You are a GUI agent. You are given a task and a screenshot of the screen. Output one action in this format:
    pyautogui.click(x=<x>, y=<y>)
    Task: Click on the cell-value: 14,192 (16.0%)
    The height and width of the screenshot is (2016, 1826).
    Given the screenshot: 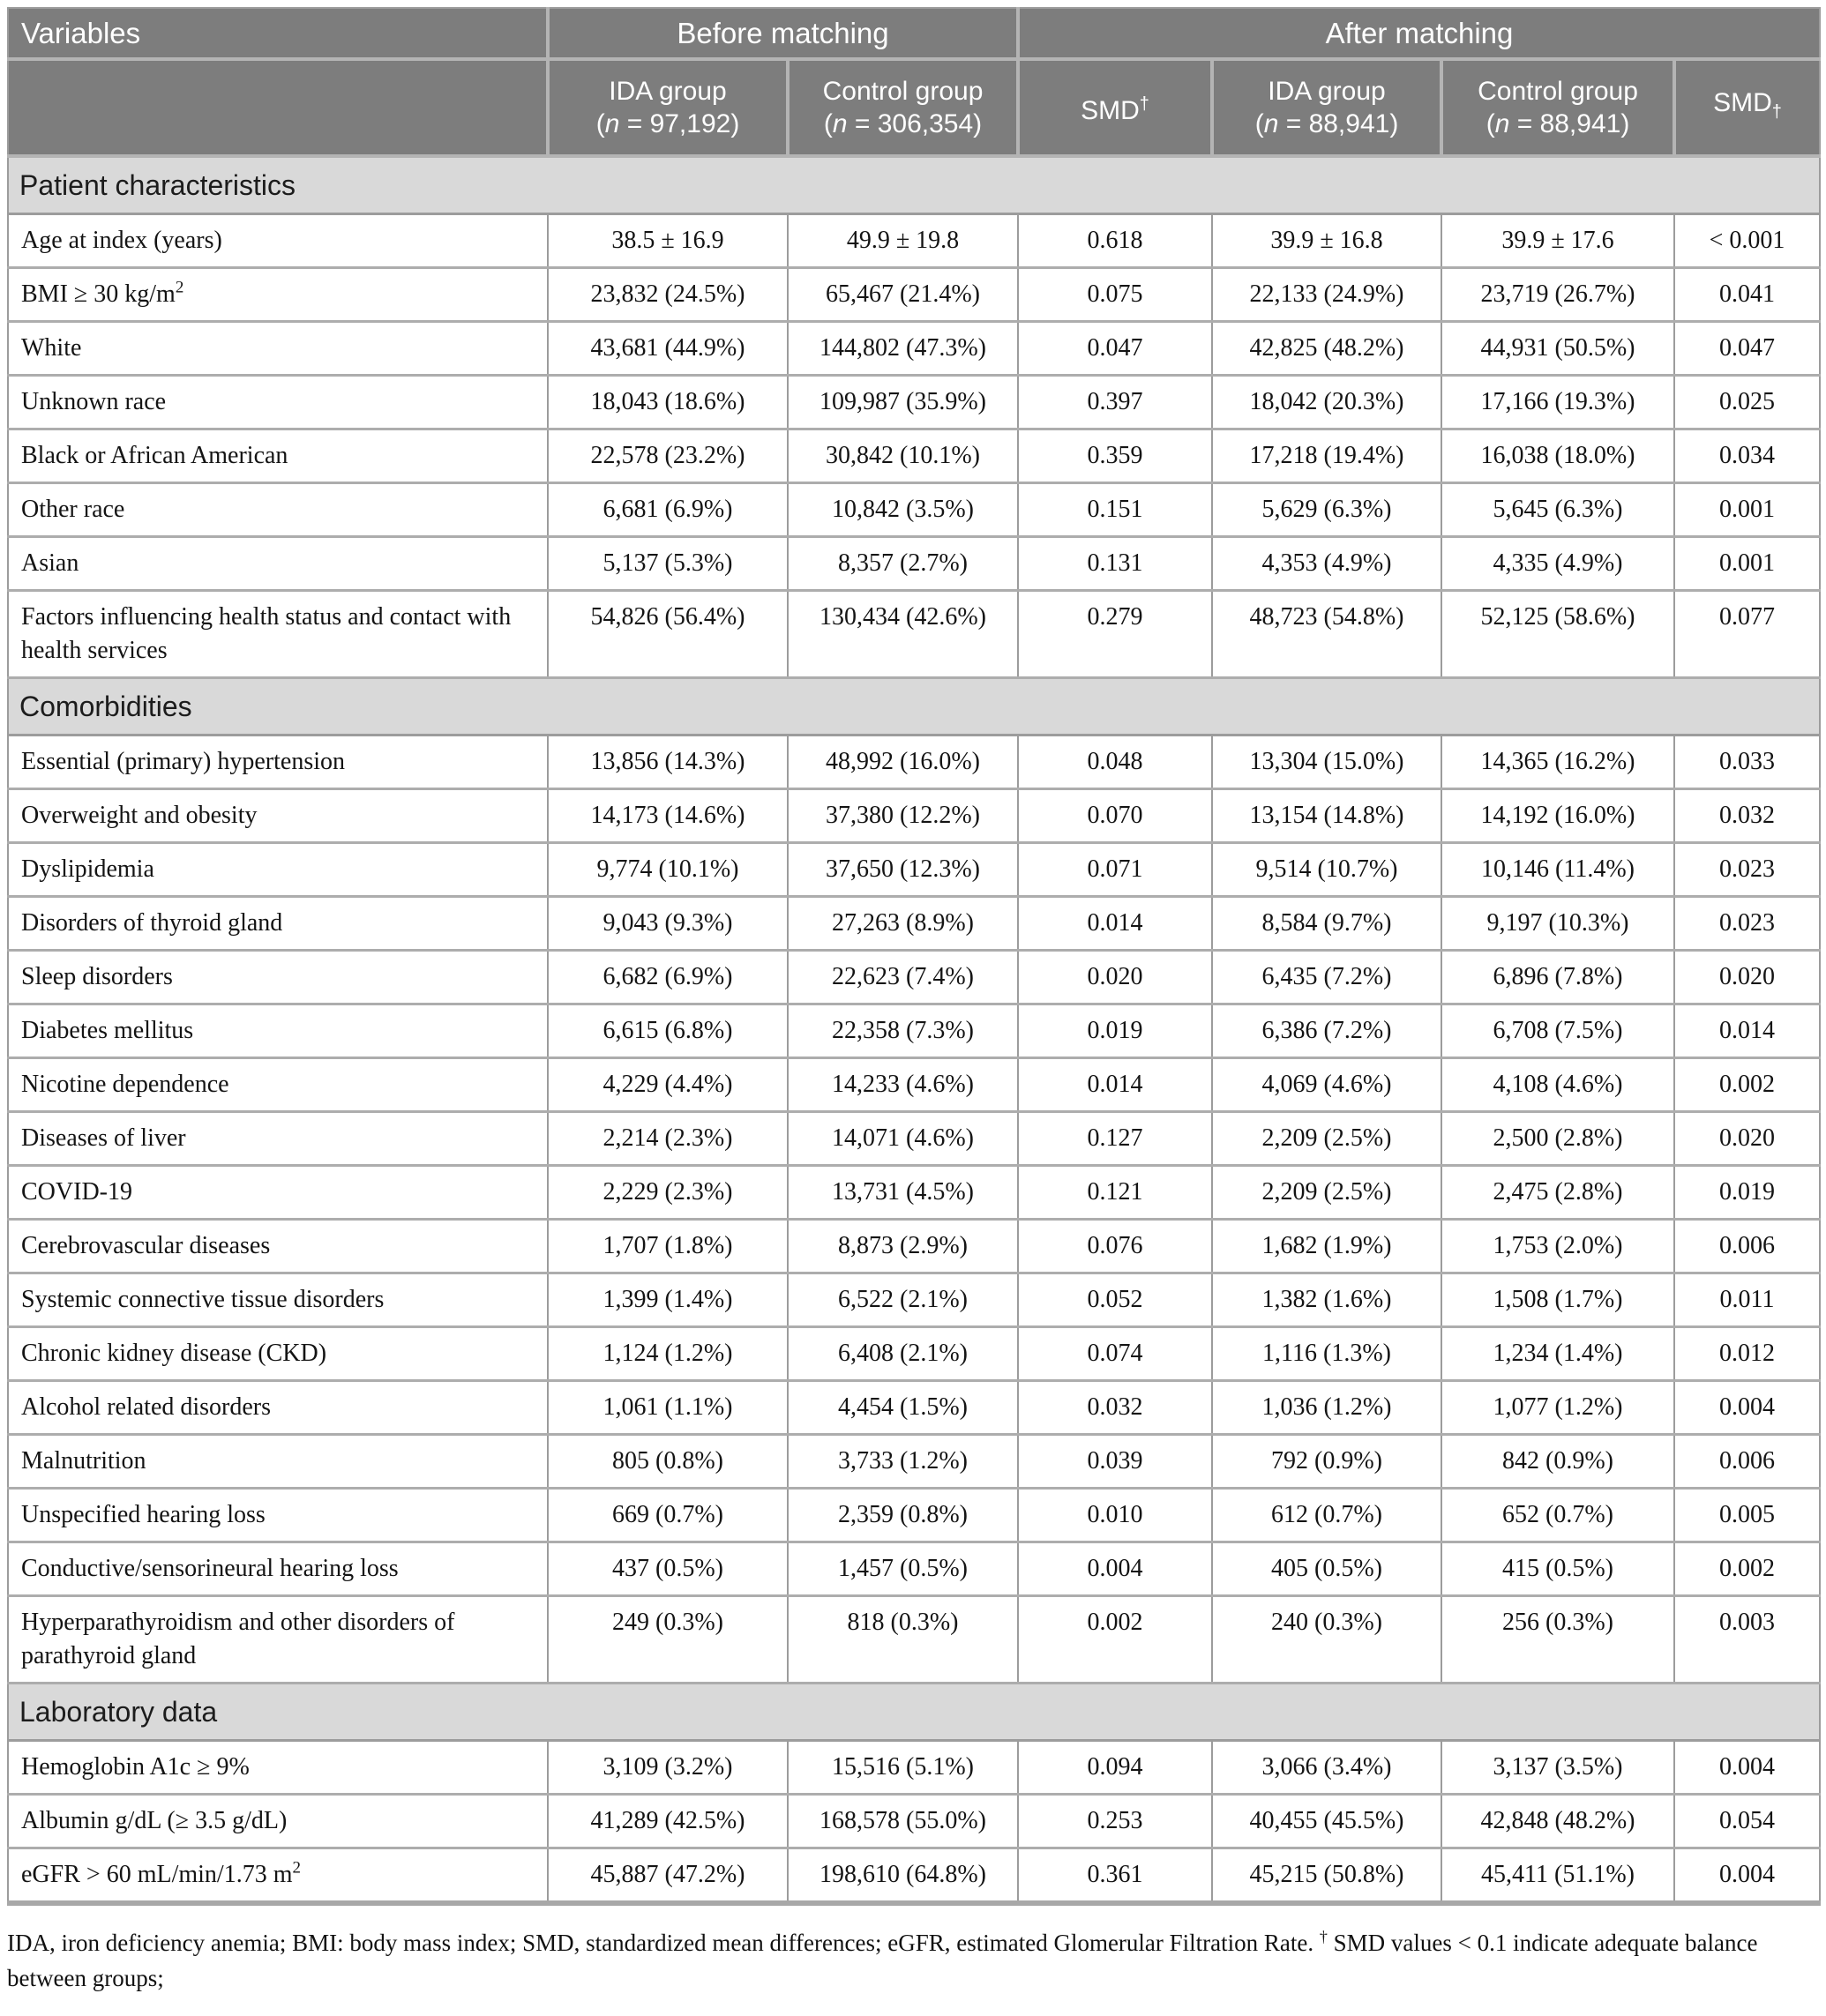 What is the action you would take?
    pyautogui.click(x=1558, y=816)
    